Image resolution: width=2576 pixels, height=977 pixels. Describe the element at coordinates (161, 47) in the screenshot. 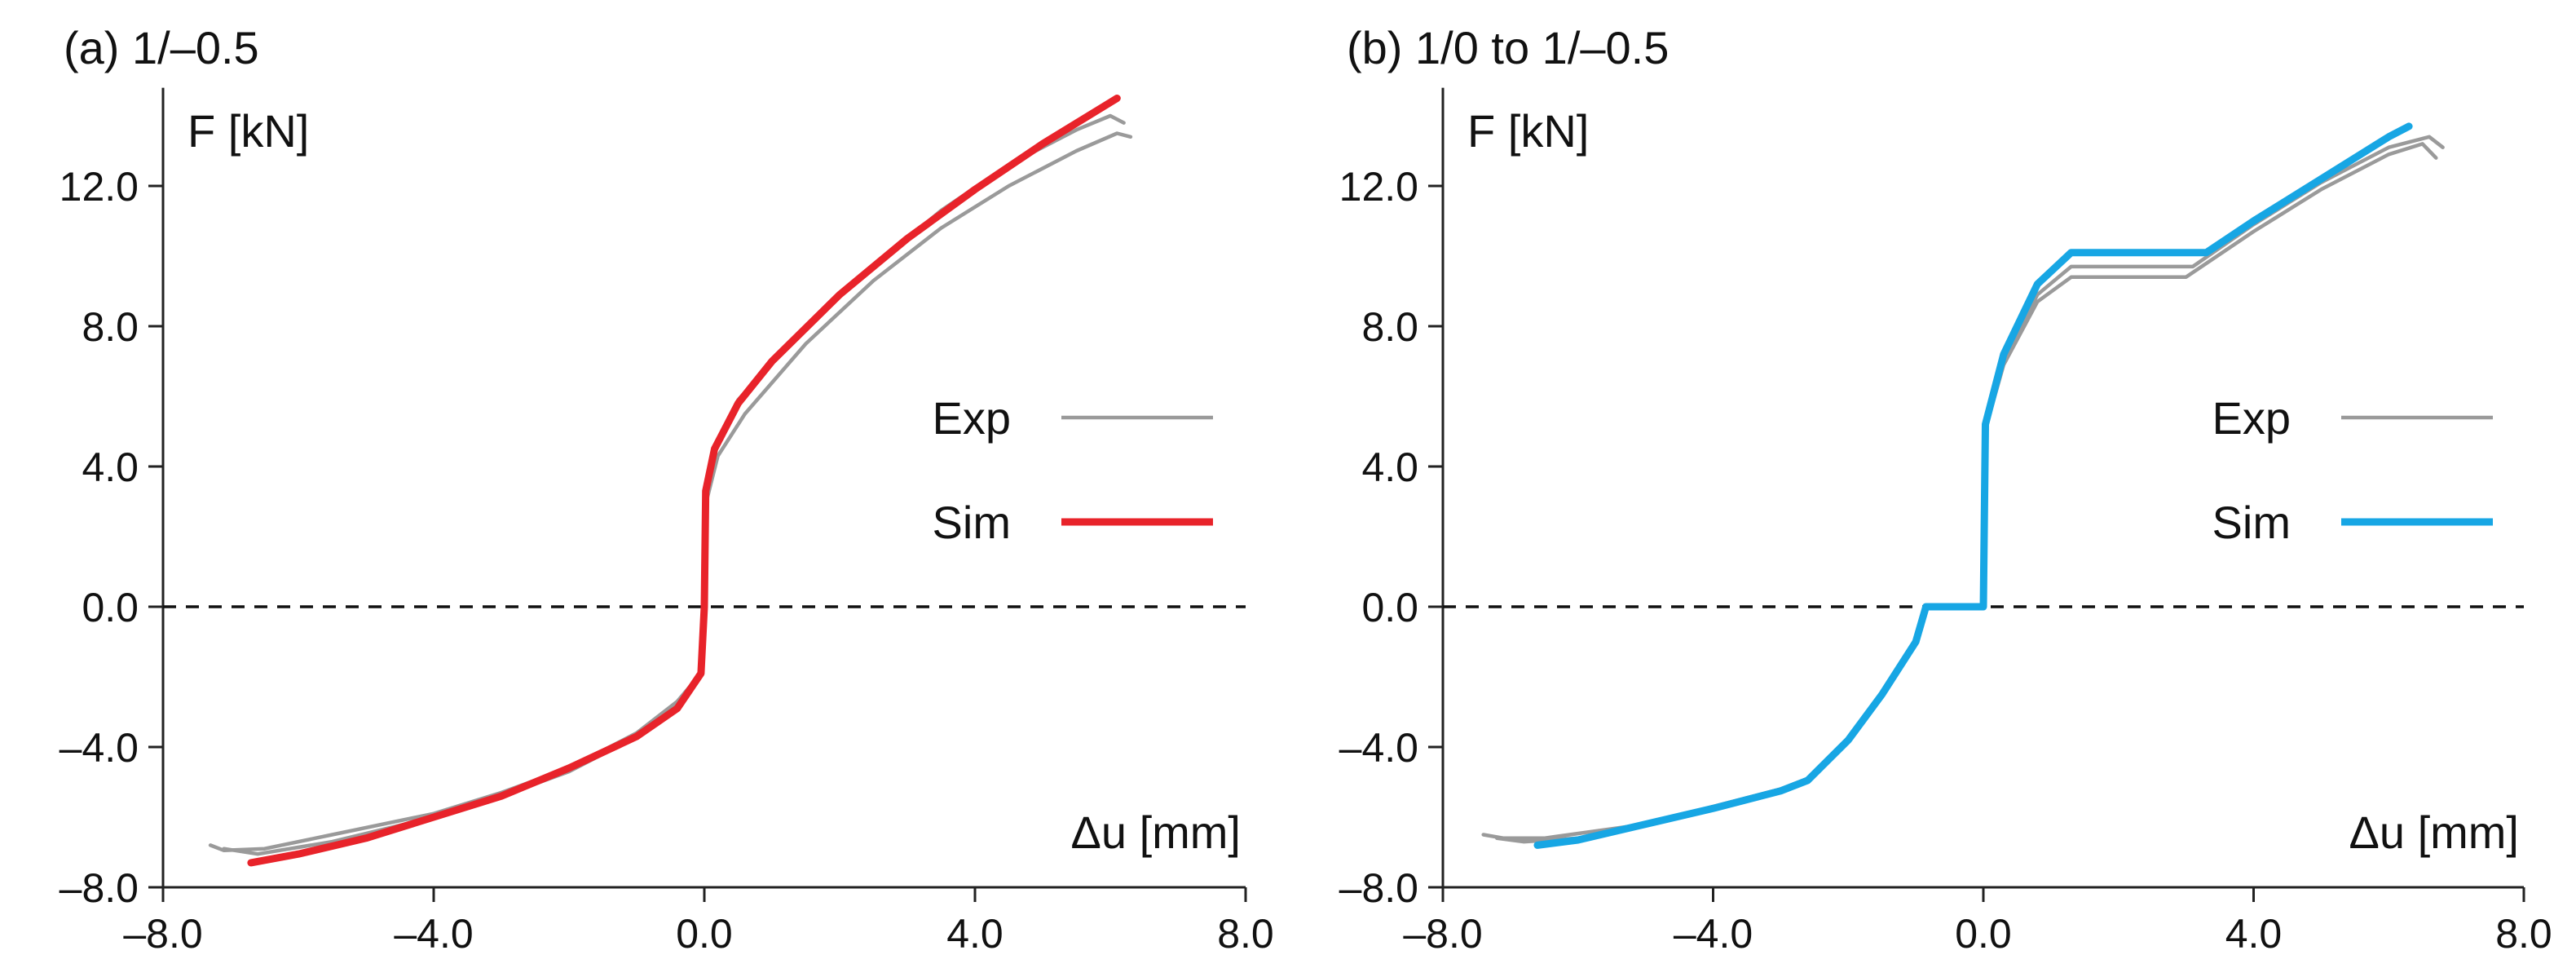

I see `chart-title: (a) 1/–0.5` at that location.